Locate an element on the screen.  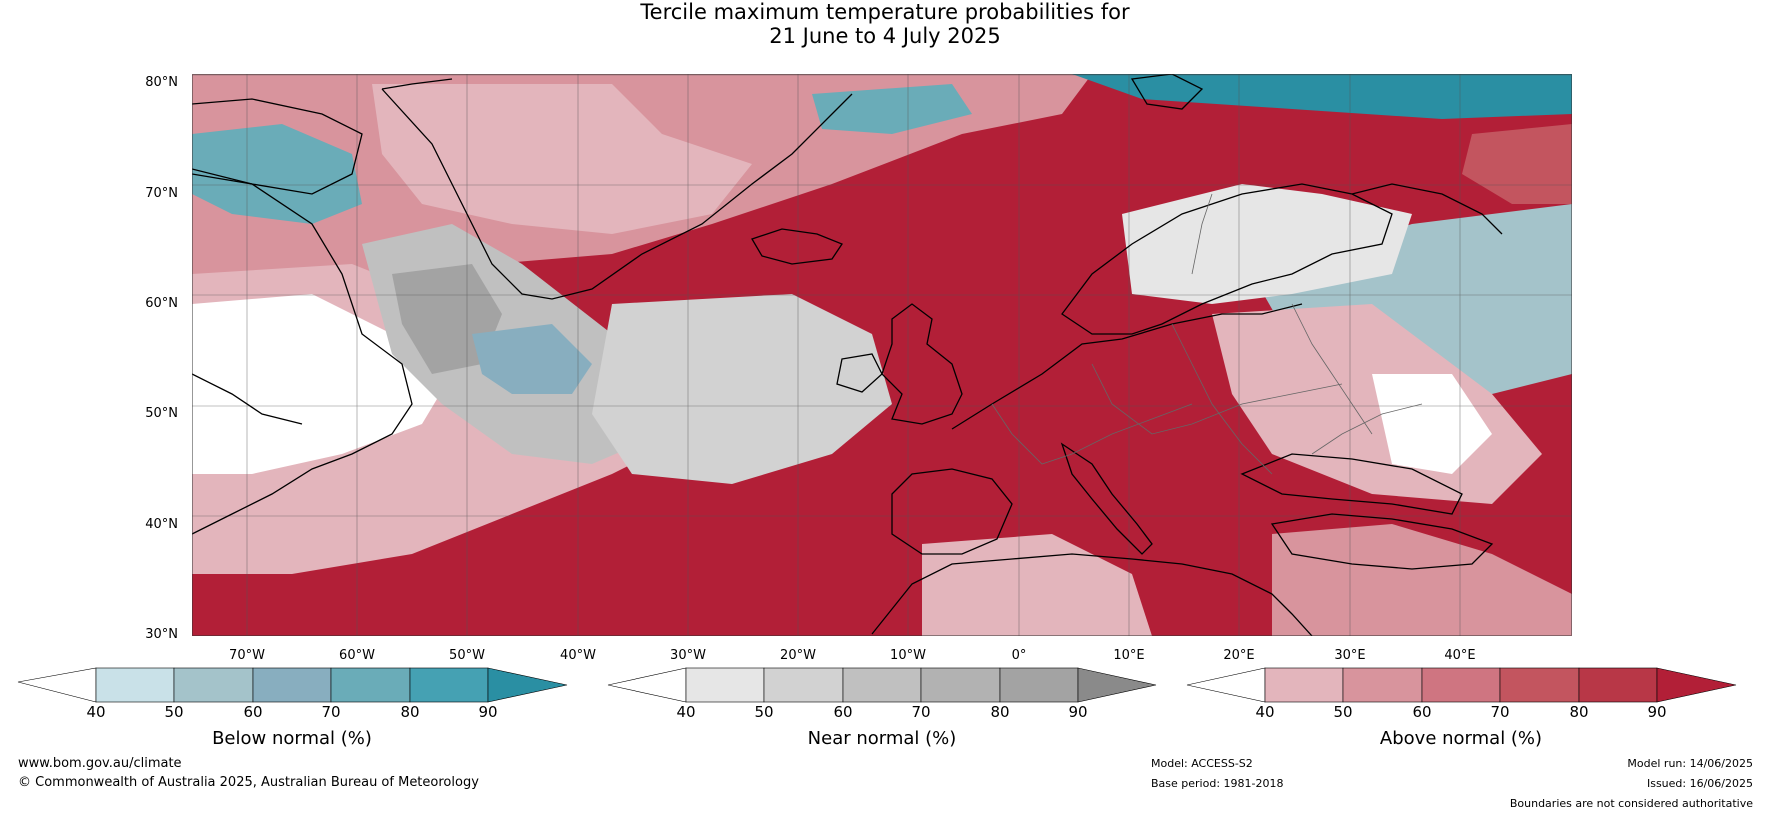
title-line-2: 21 June to 4 July 2025 is located at coordinates (885, 36).